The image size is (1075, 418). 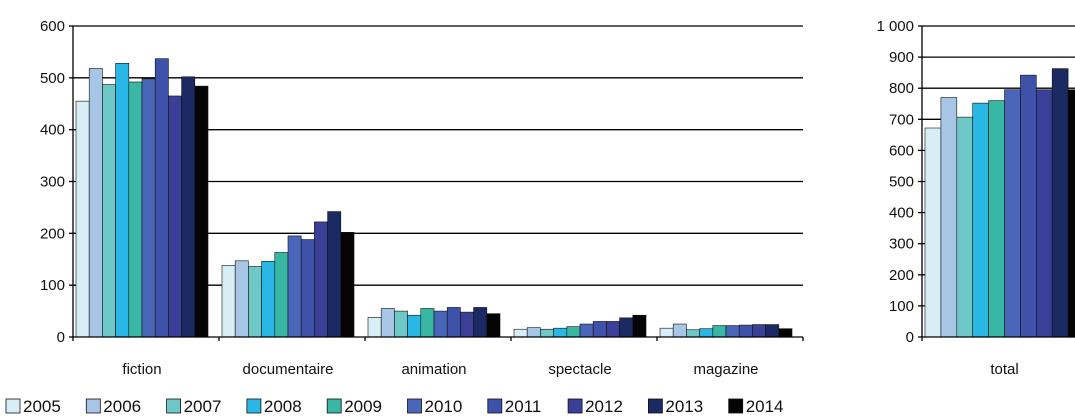 I want to click on main-bar-2014-spectacle, so click(x=639, y=326).